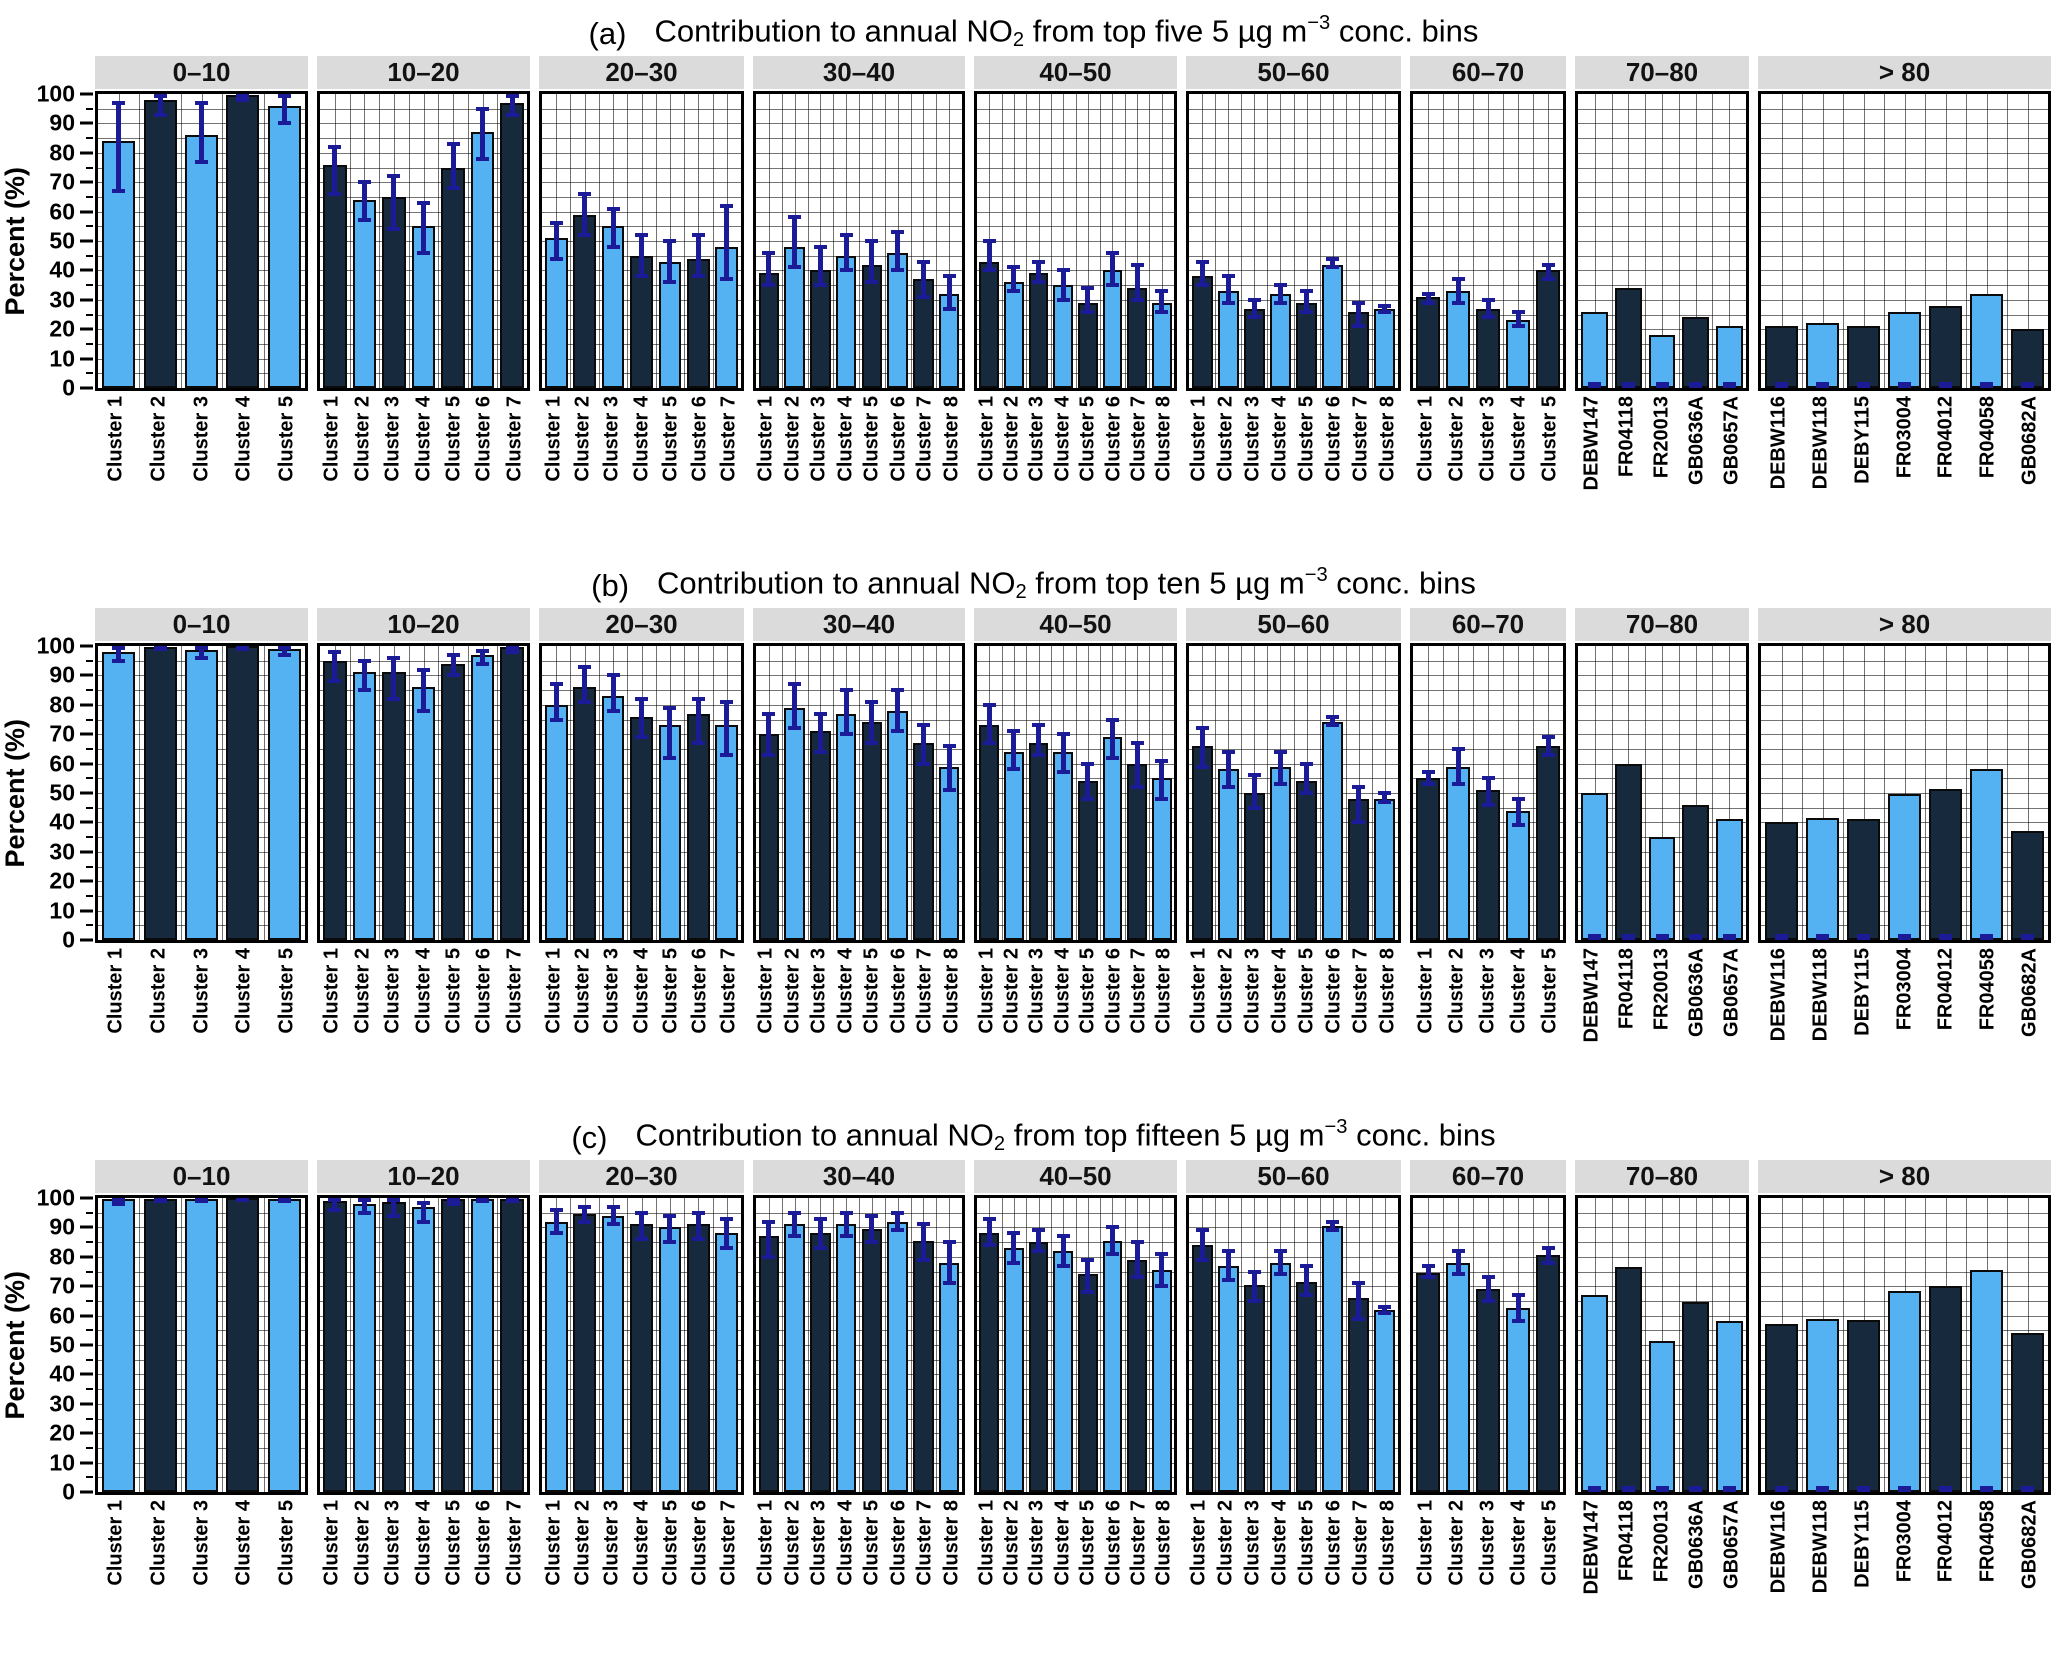 Image resolution: width=2067 pixels, height=1656 pixels. What do you see at coordinates (1198, 439) in the screenshot?
I see `x-tick-label: Cluster 1` at bounding box center [1198, 439].